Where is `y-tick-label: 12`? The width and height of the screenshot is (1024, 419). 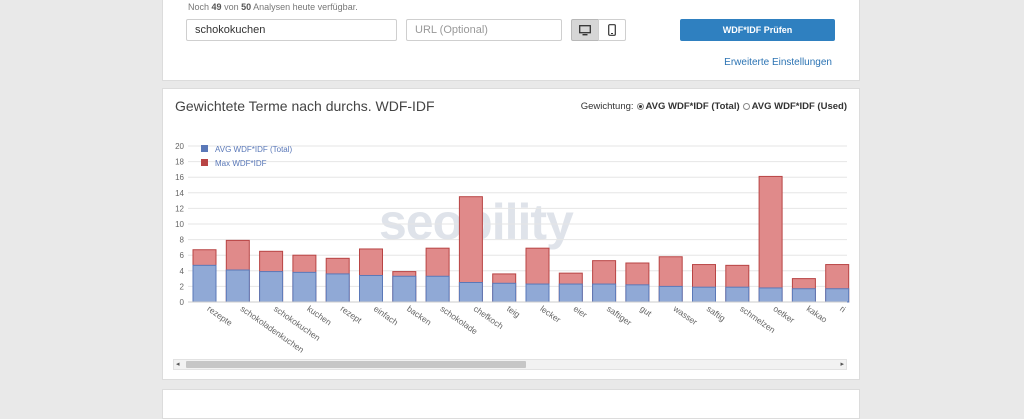 y-tick-label: 12 is located at coordinates (179, 208).